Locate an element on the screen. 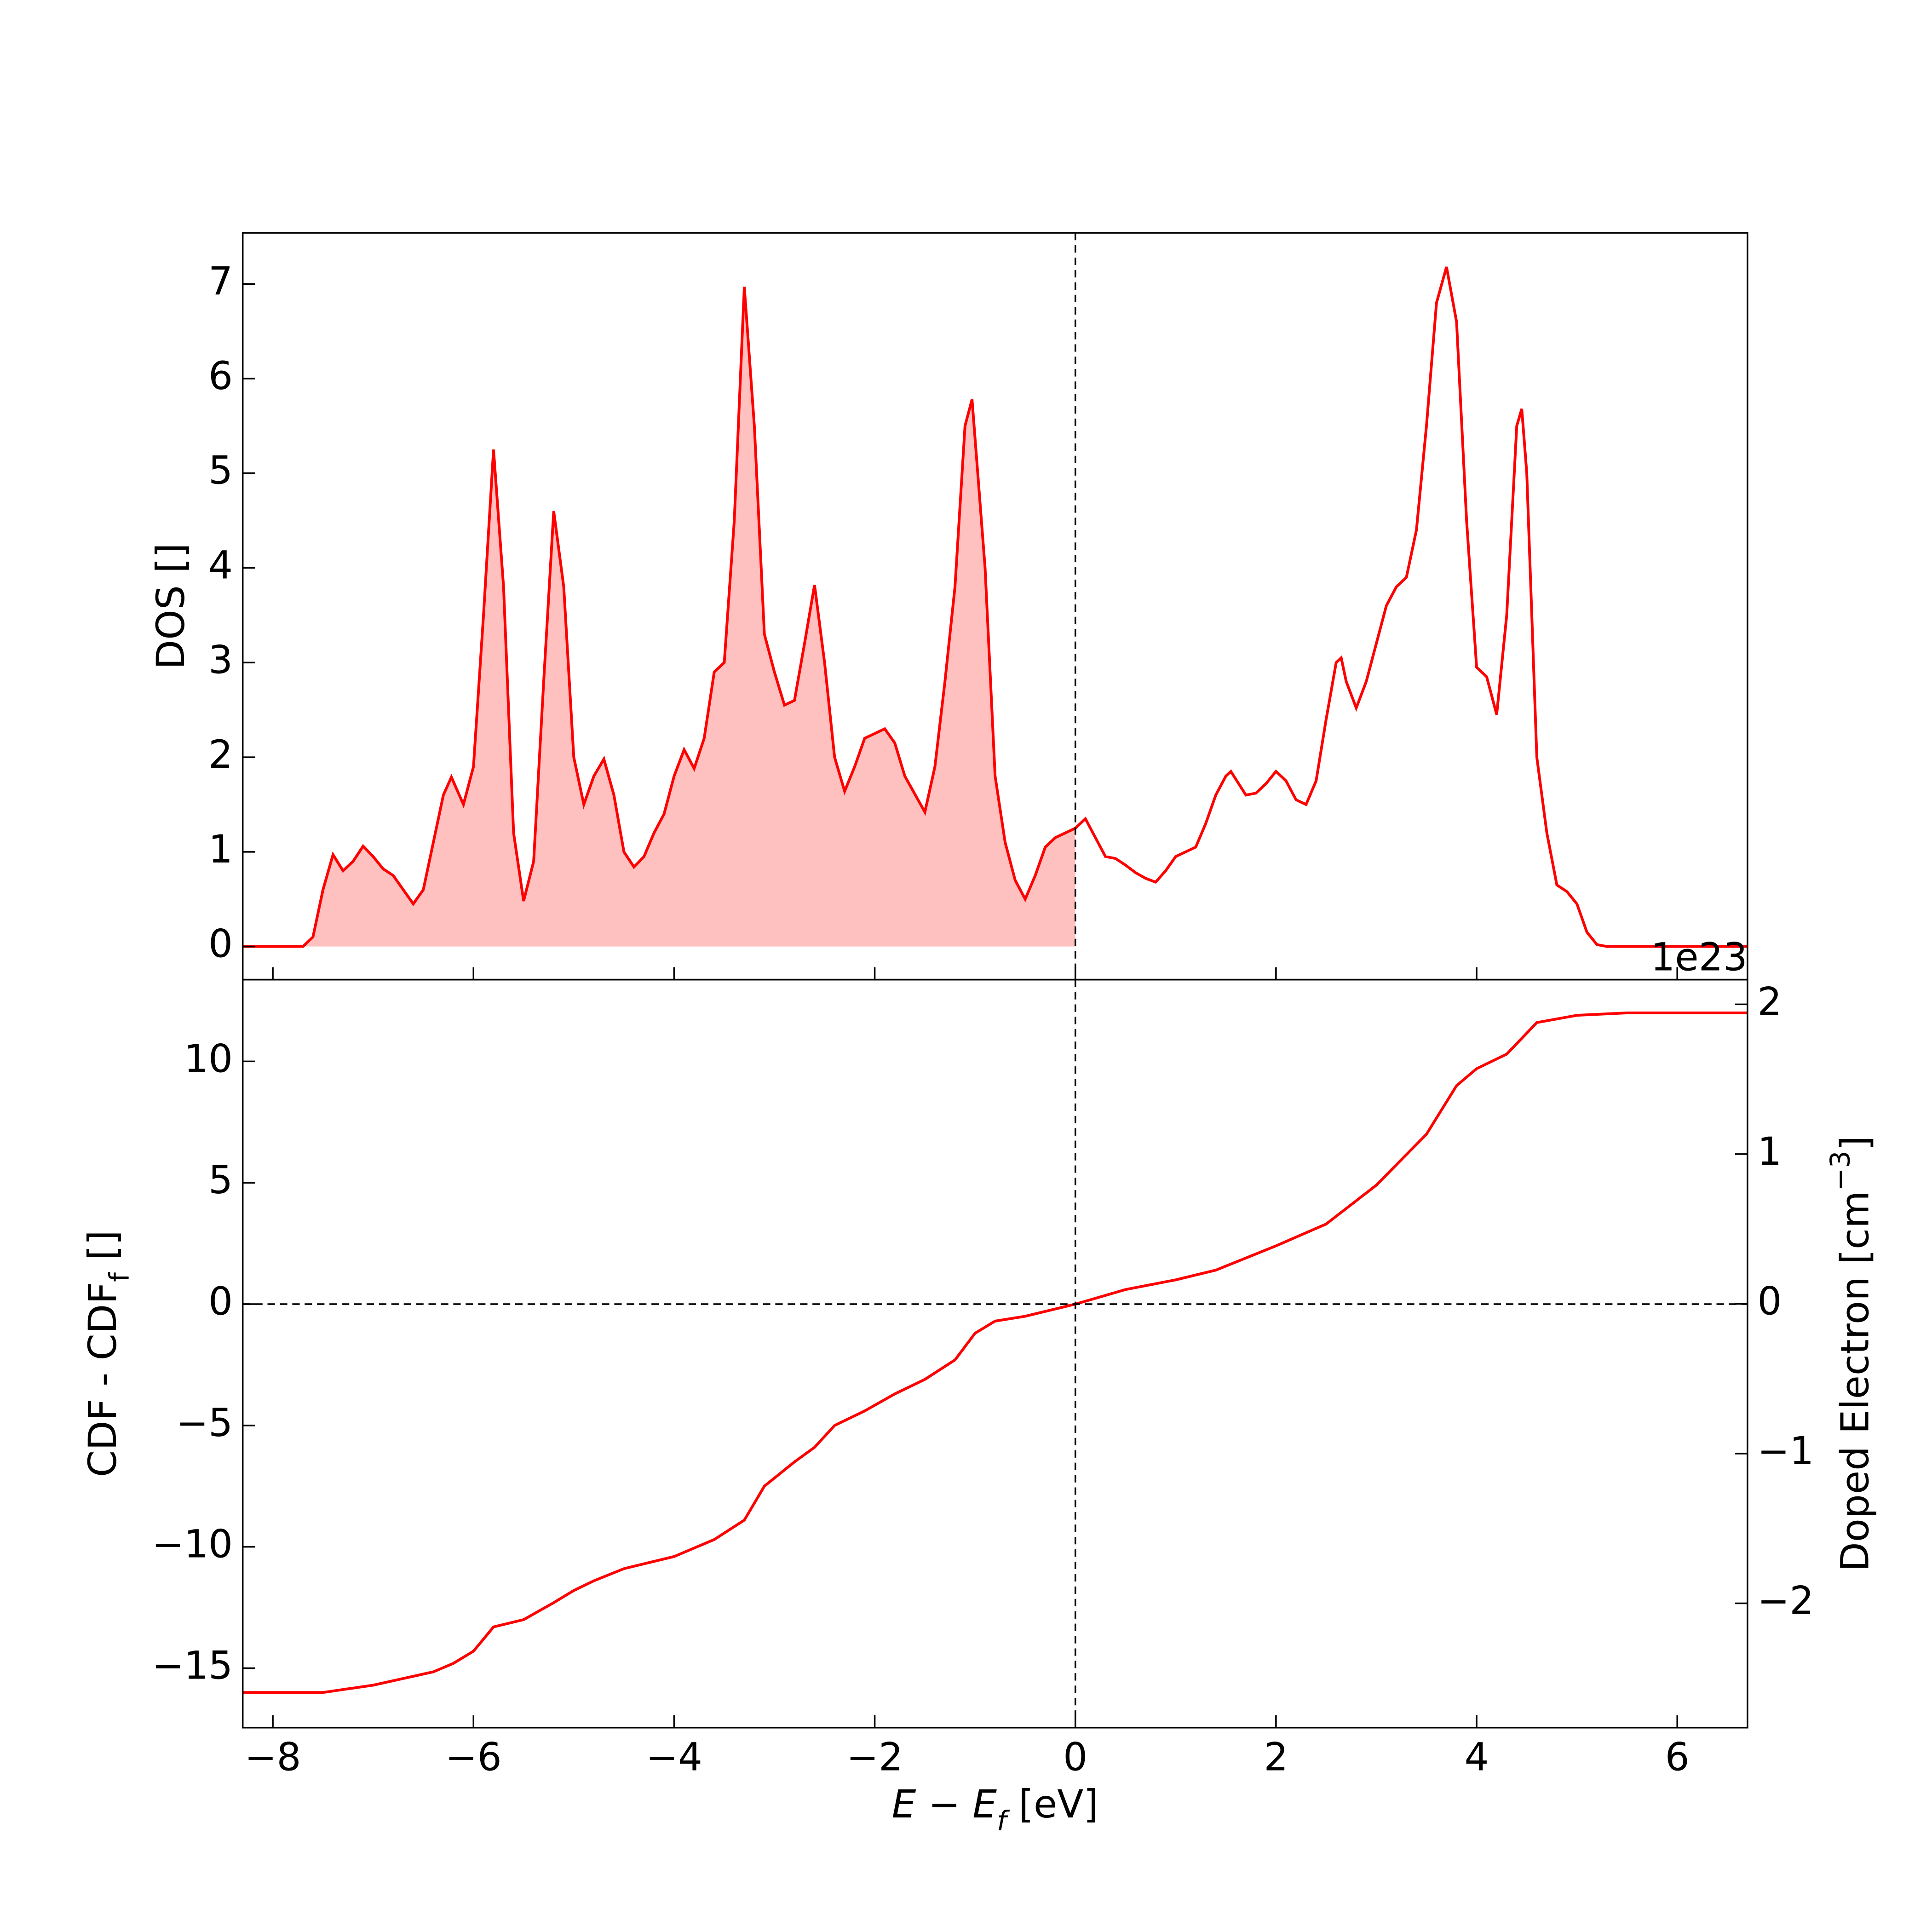 Image resolution: width=1932 pixels, height=1932 pixels. y-tick-label: −10 is located at coordinates (192, 1544).